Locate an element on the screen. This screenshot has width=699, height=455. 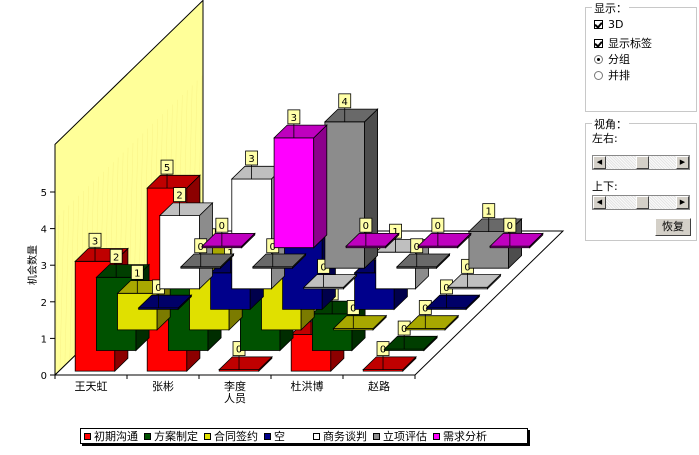
y-tick-label: 3 is located at coordinates (44, 266).